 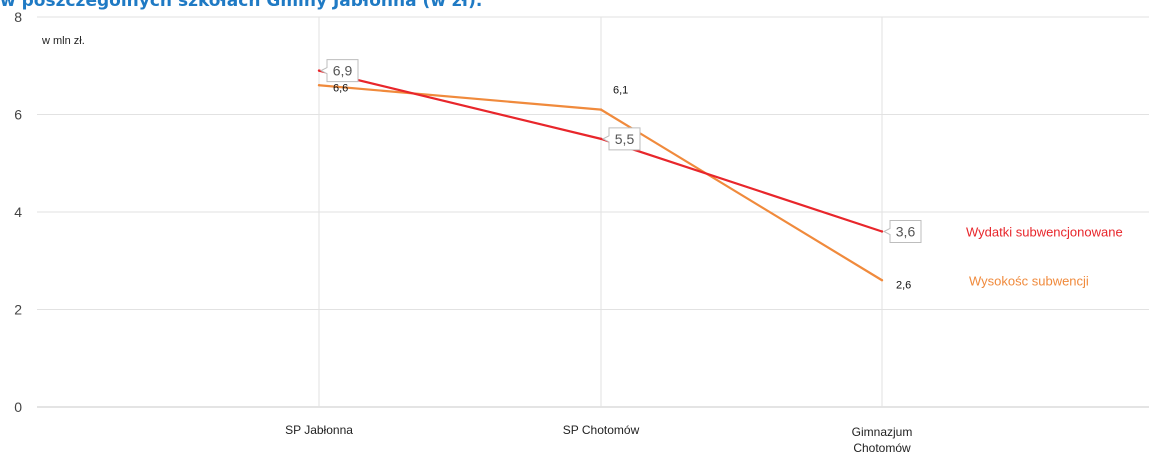 I want to click on data-label: 2,6, so click(x=903, y=285).